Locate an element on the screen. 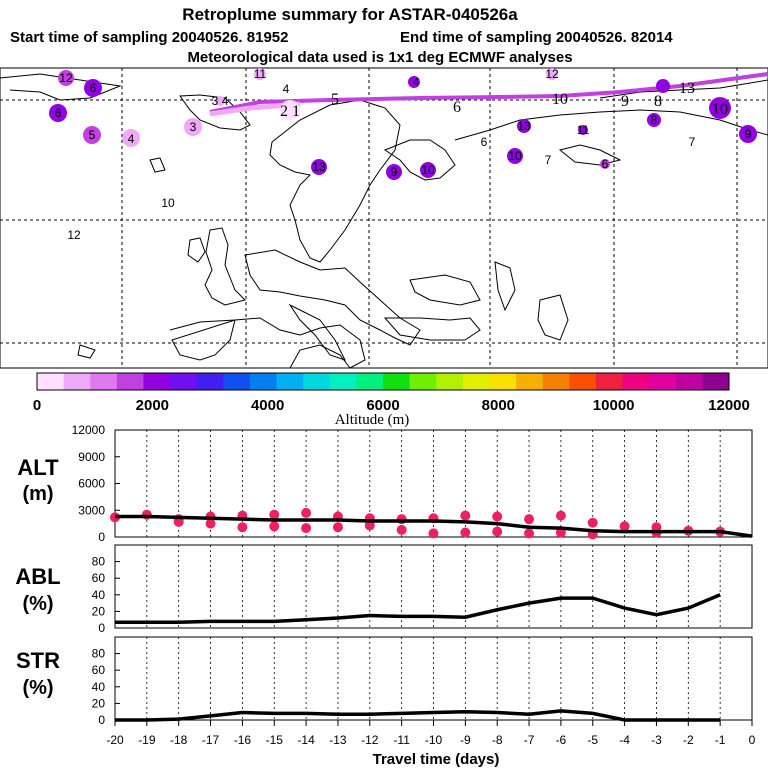  abl-line is located at coordinates (418, 608).